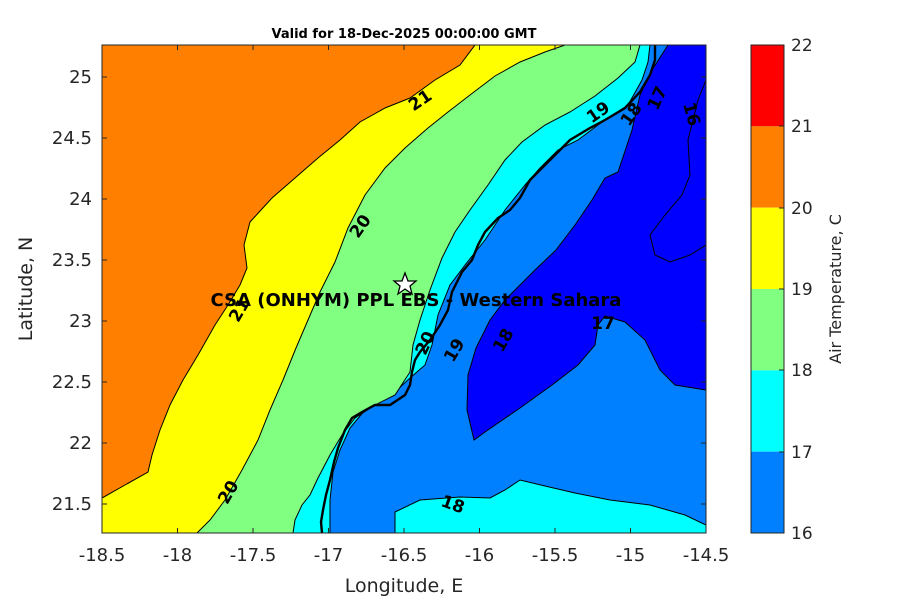 Image resolution: width=900 pixels, height=600 pixels. Describe the element at coordinates (405, 283) in the screenshot. I see `site-star-marker` at that location.